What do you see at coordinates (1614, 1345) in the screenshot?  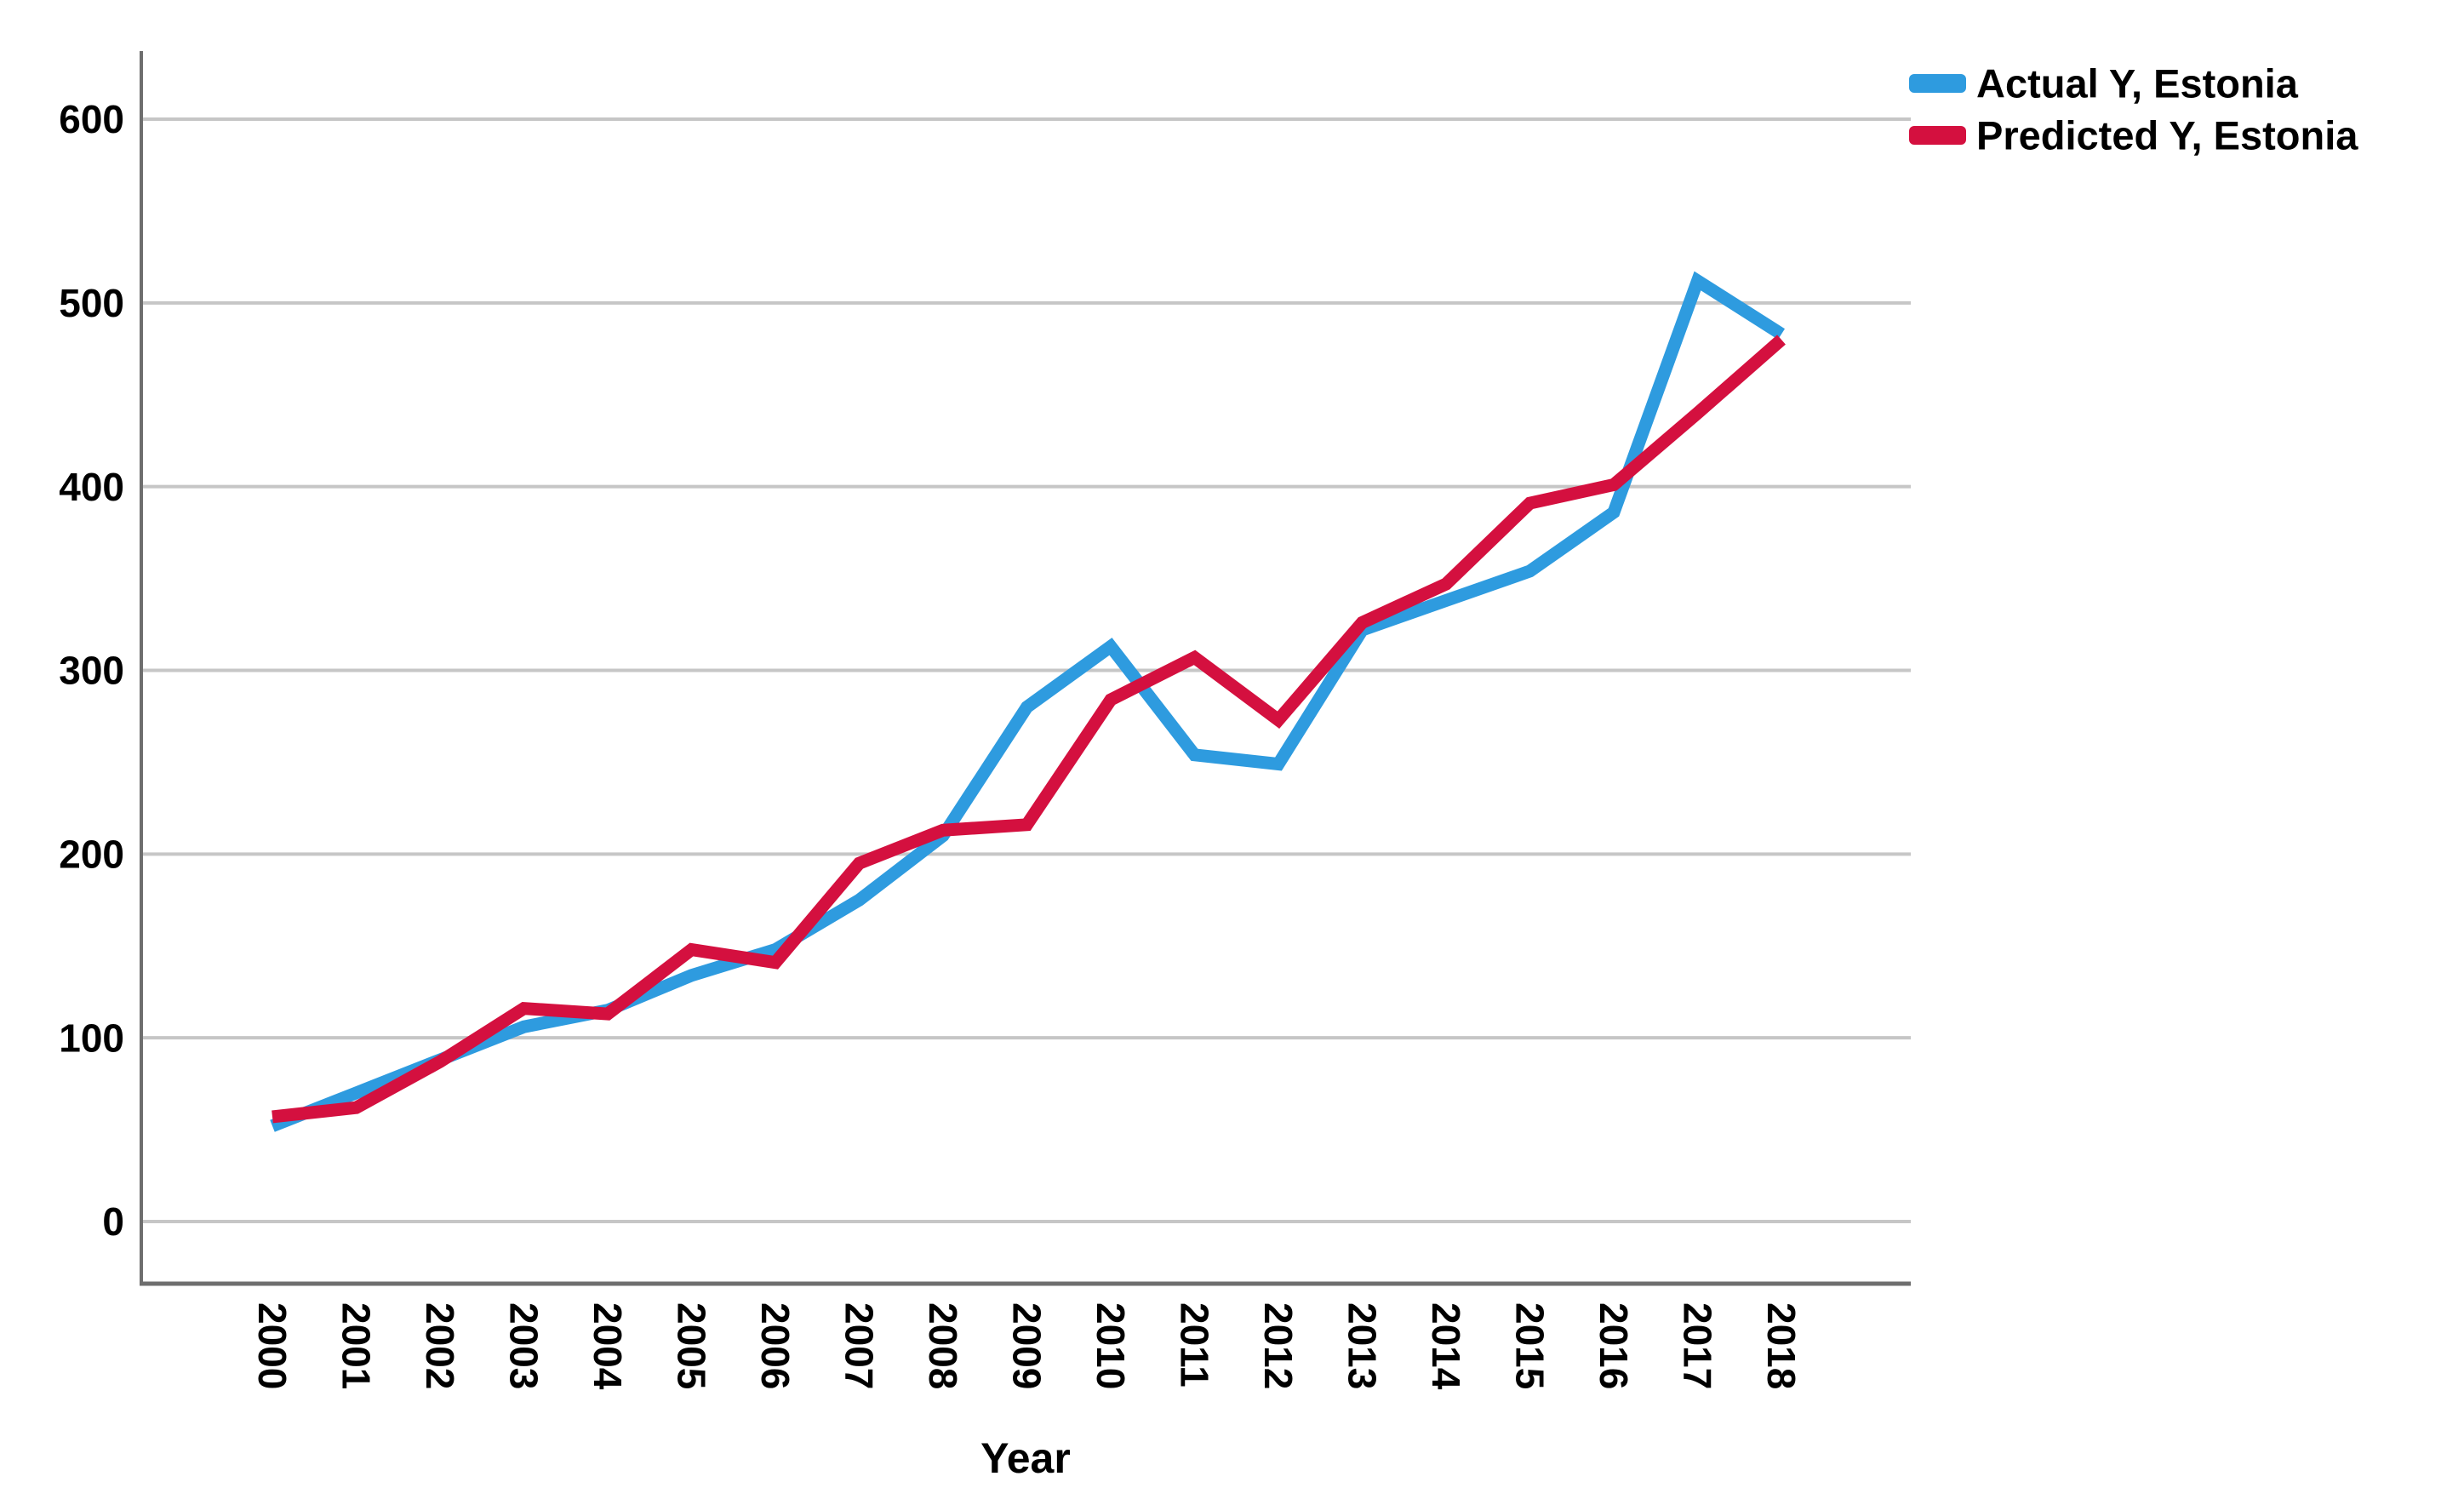 I see `x-tick-label: 2016` at bounding box center [1614, 1345].